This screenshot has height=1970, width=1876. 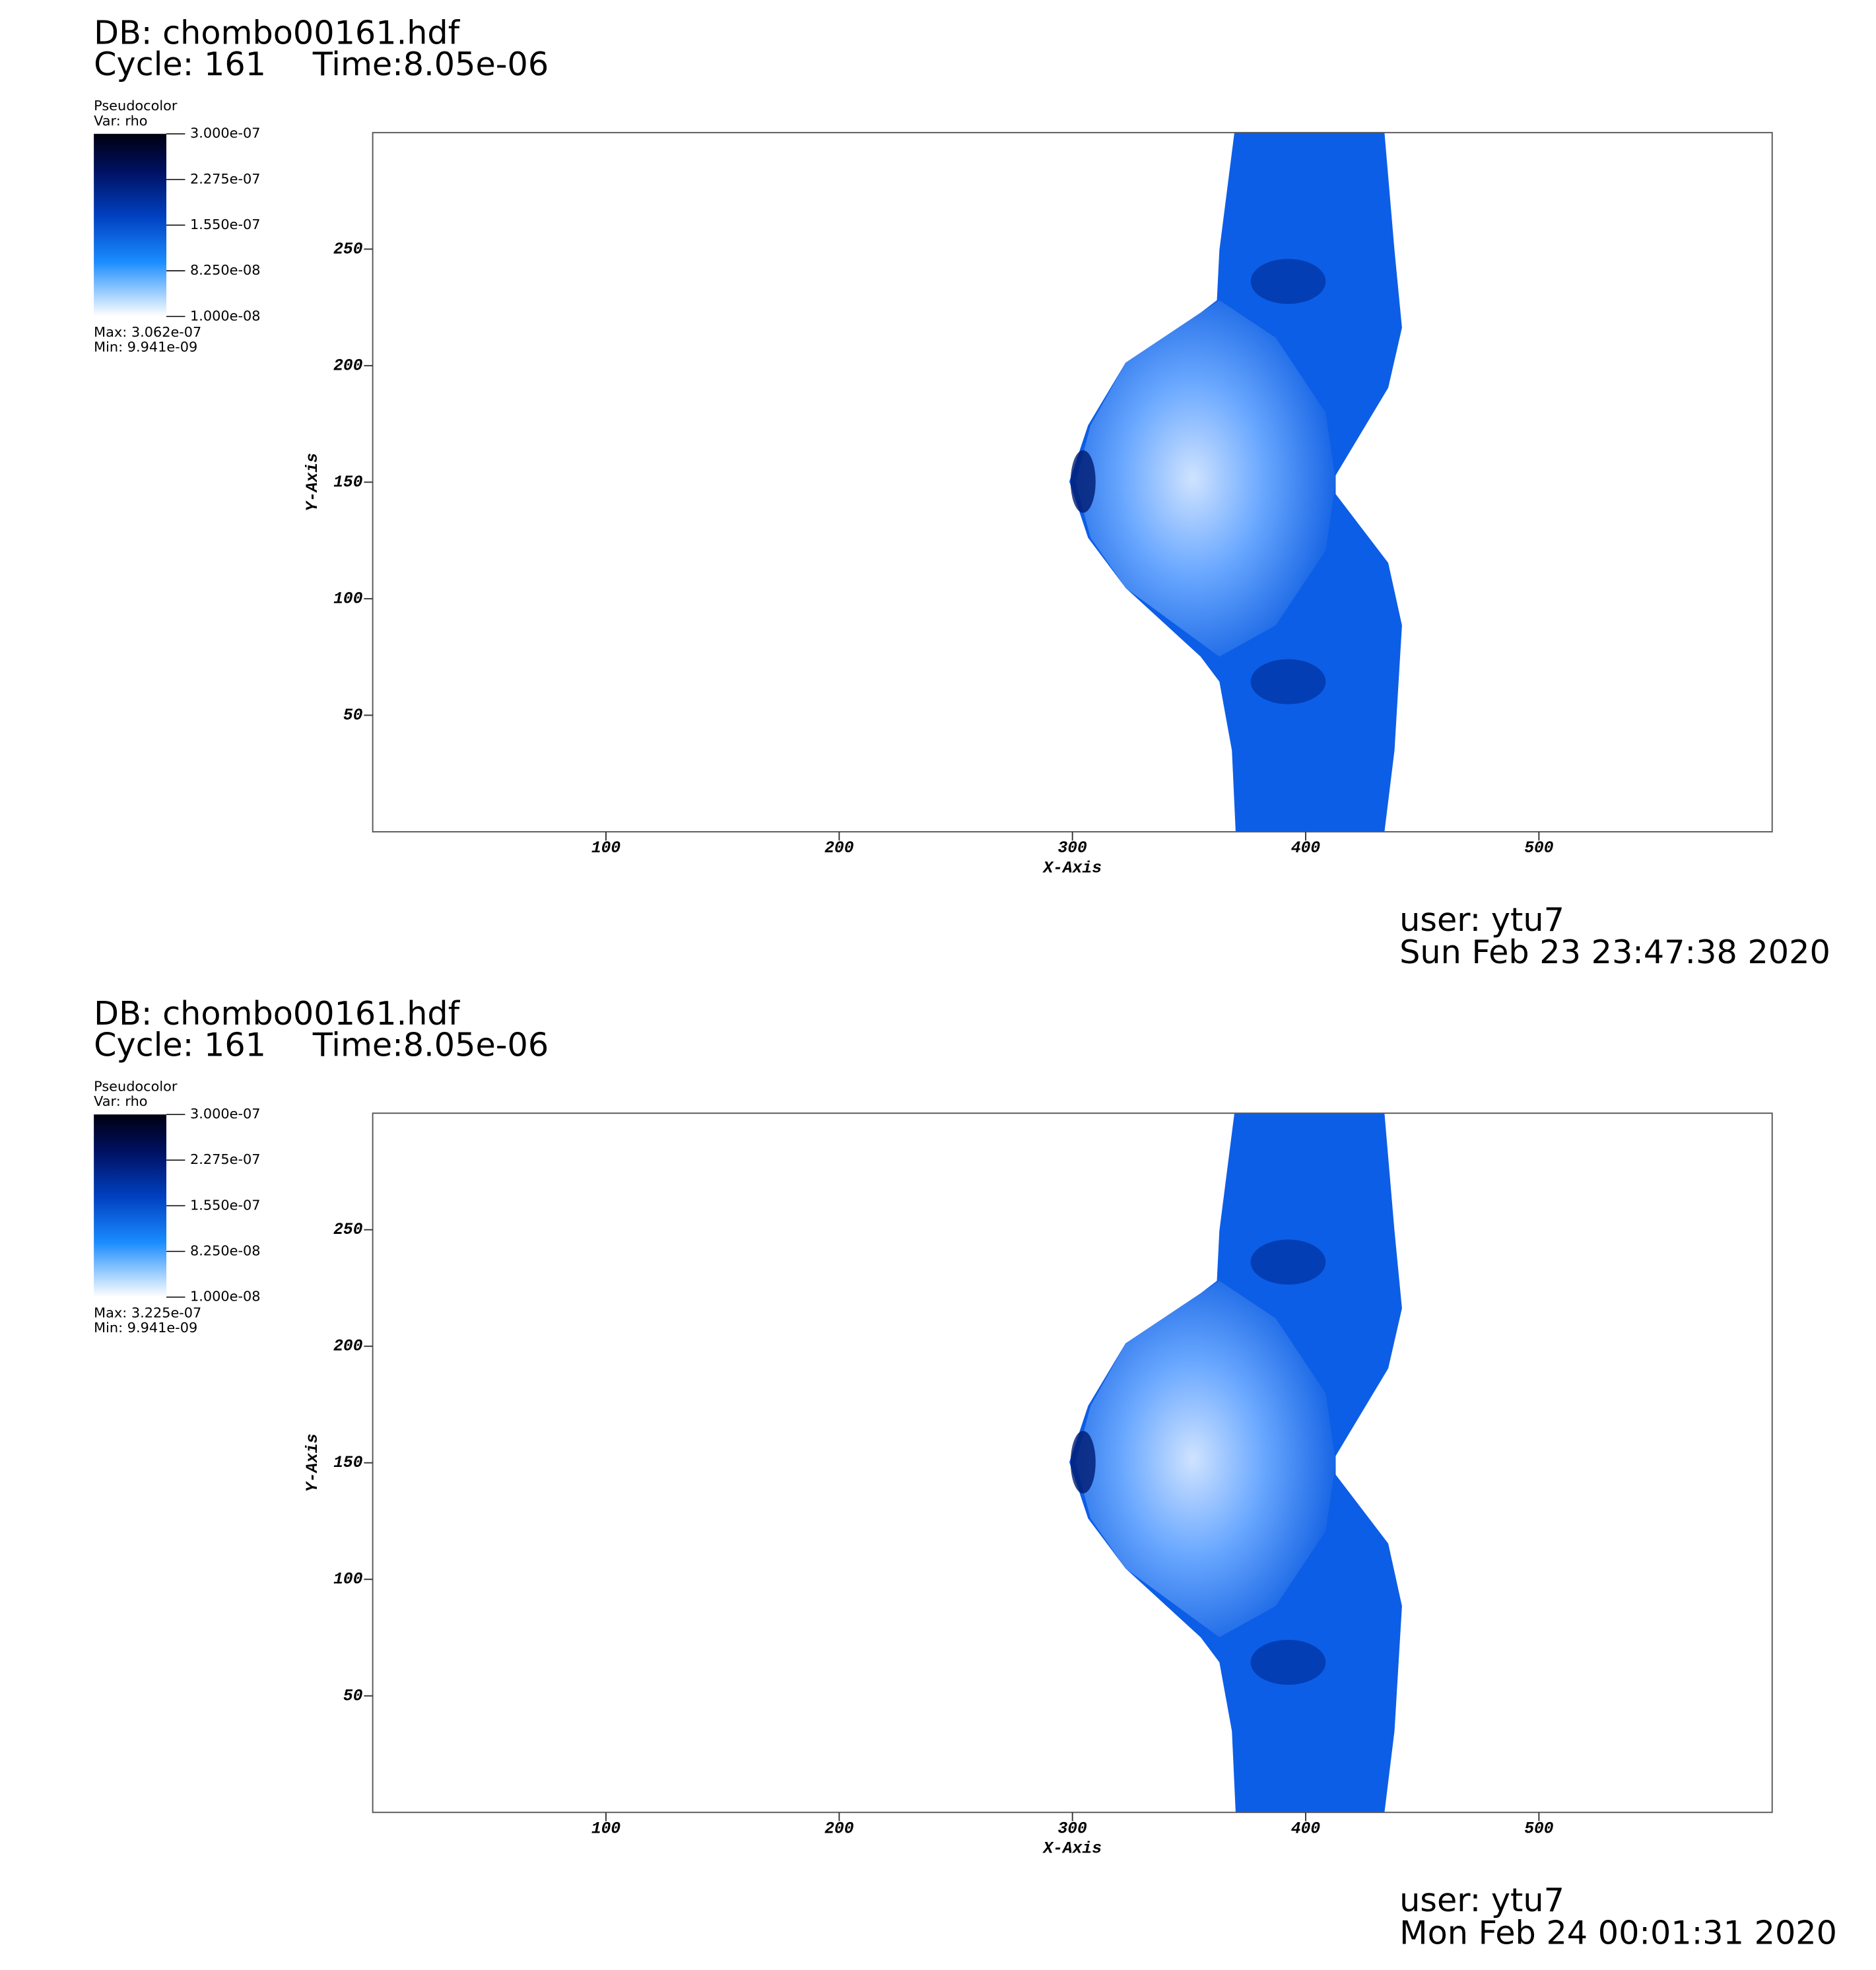 What do you see at coordinates (1618, 1933) in the screenshot?
I see `date-label: Mon Feb 24 00:01:31 2020` at bounding box center [1618, 1933].